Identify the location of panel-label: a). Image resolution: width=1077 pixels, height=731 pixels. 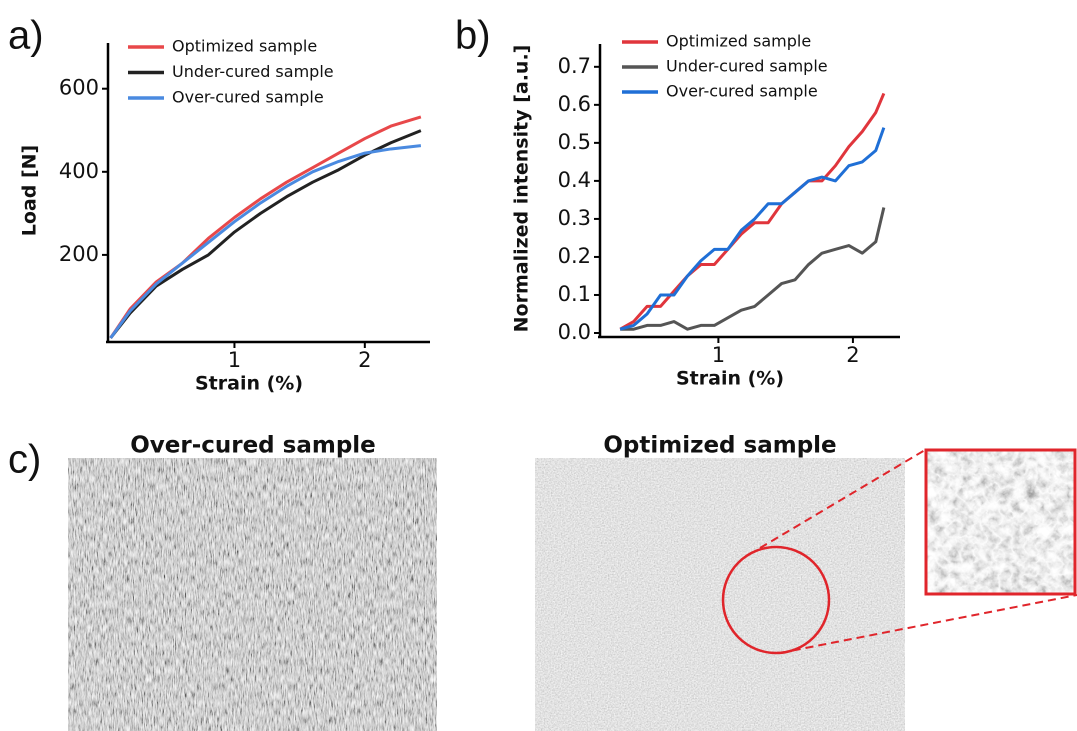
(26, 36).